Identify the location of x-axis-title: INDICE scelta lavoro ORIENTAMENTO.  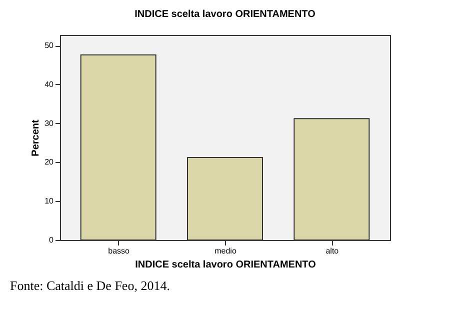
(225, 265).